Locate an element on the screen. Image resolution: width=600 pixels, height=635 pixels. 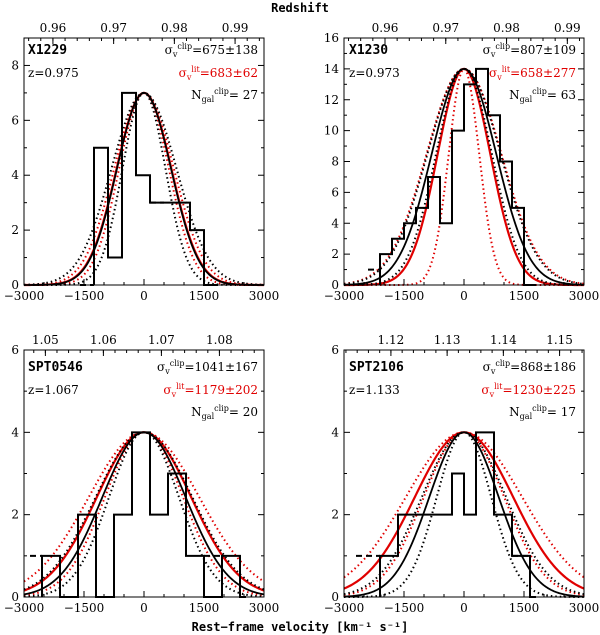
panel-x1230-ytick-label: 4 is located at coordinates (335, 223).